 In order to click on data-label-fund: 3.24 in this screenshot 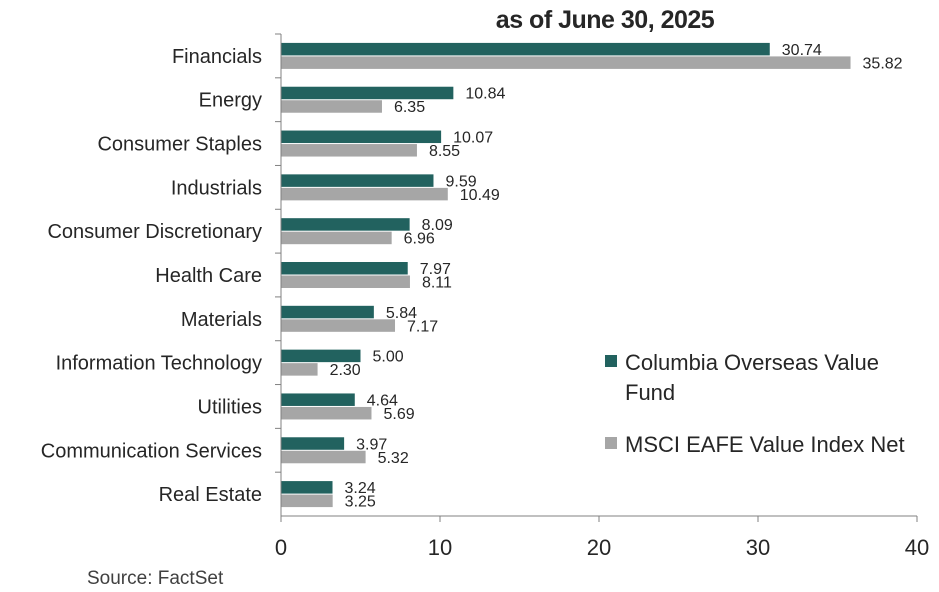, I will do `click(360, 488)`.